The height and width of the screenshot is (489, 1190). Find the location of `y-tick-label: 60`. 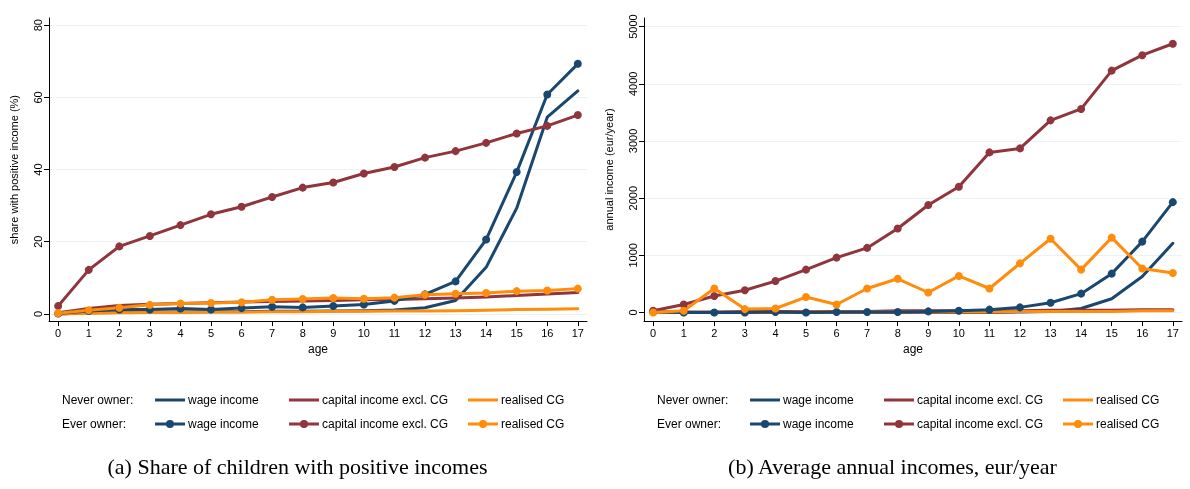

y-tick-label: 60 is located at coordinates (37, 97).